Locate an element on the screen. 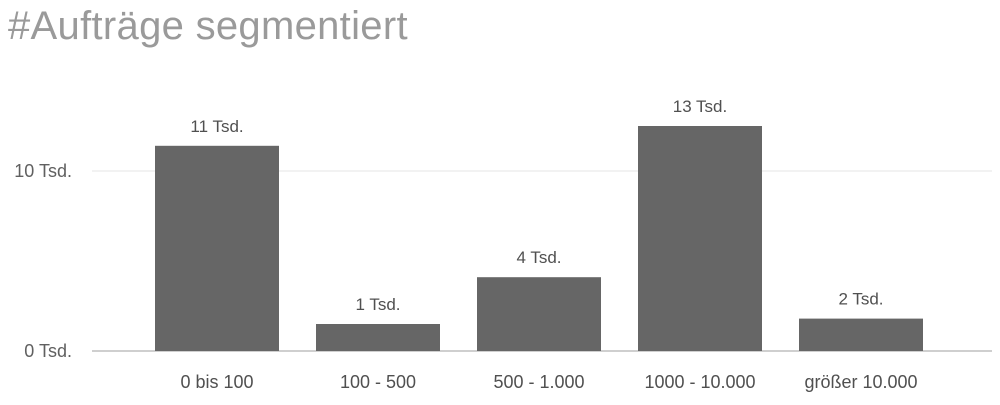 This screenshot has height=405, width=1000. data-label: 2 Tsd. is located at coordinates (860, 299).